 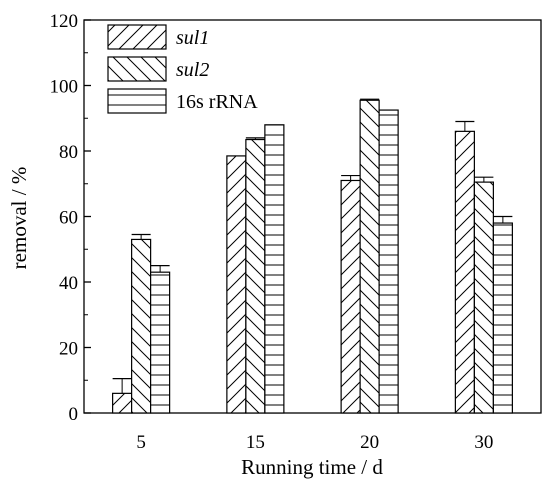 I want to click on y-tick-label: 100, so click(x=64, y=87).